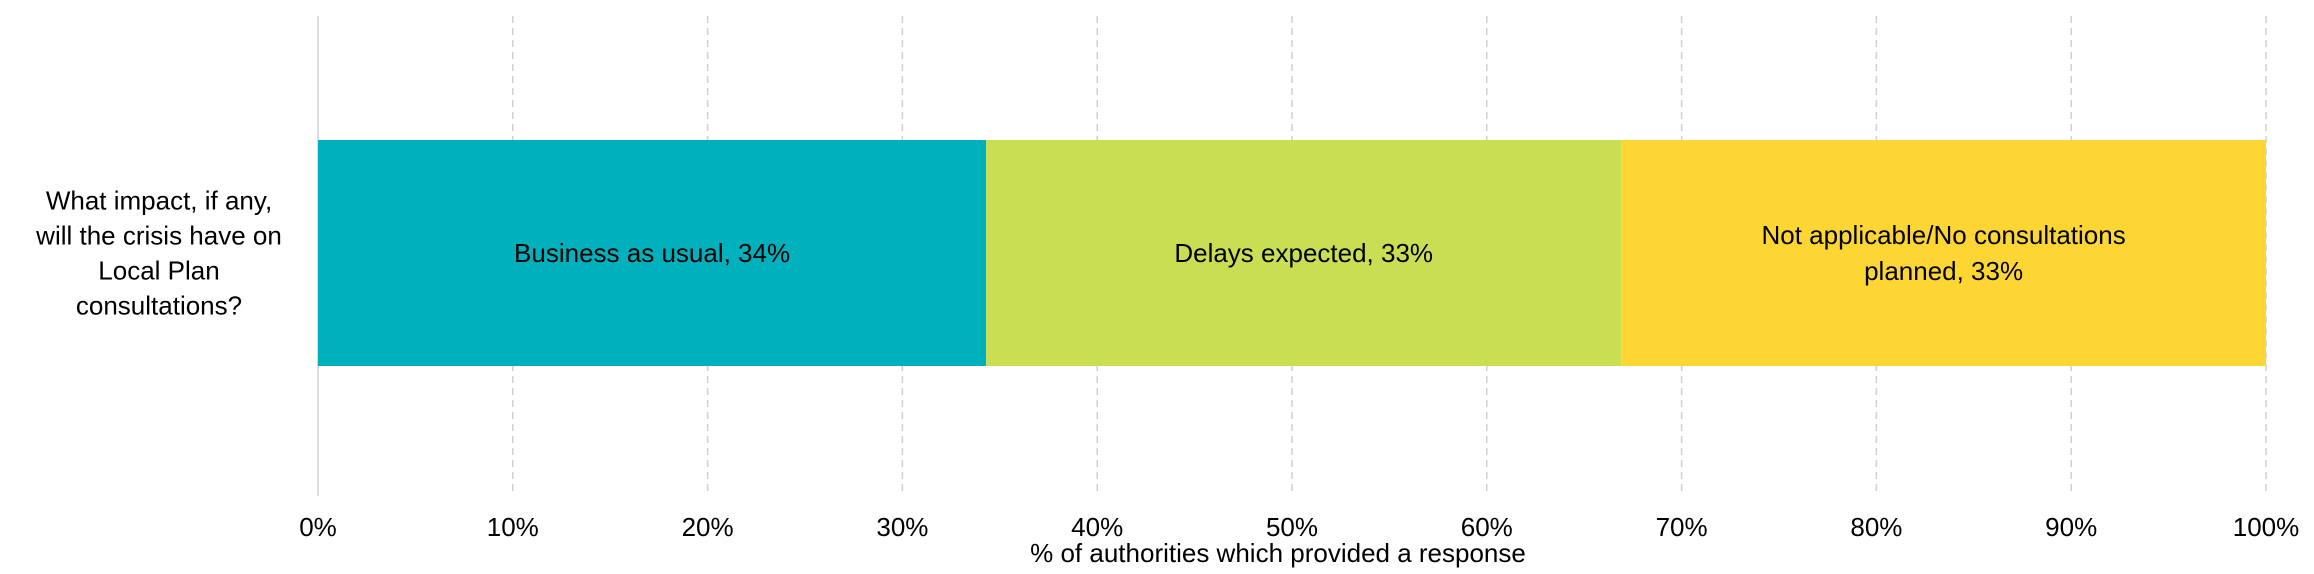  Describe the element at coordinates (318, 527) in the screenshot. I see `x-tick-label: 0%` at that location.